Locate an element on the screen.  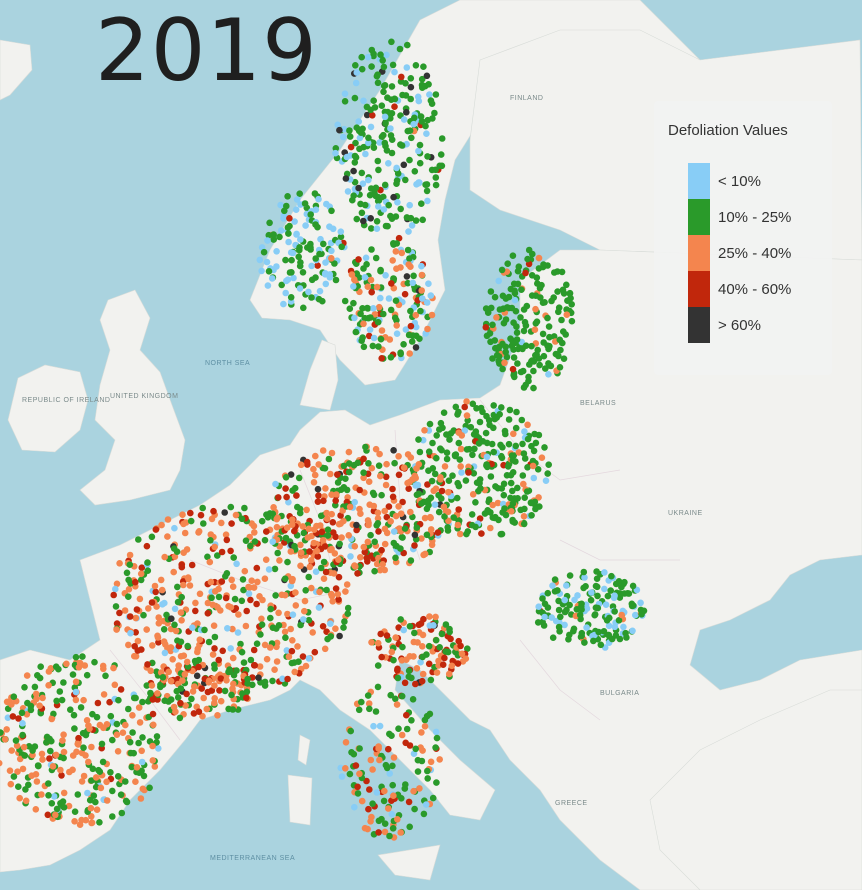
label-belarus: BELARUS is located at coordinates (598, 403).